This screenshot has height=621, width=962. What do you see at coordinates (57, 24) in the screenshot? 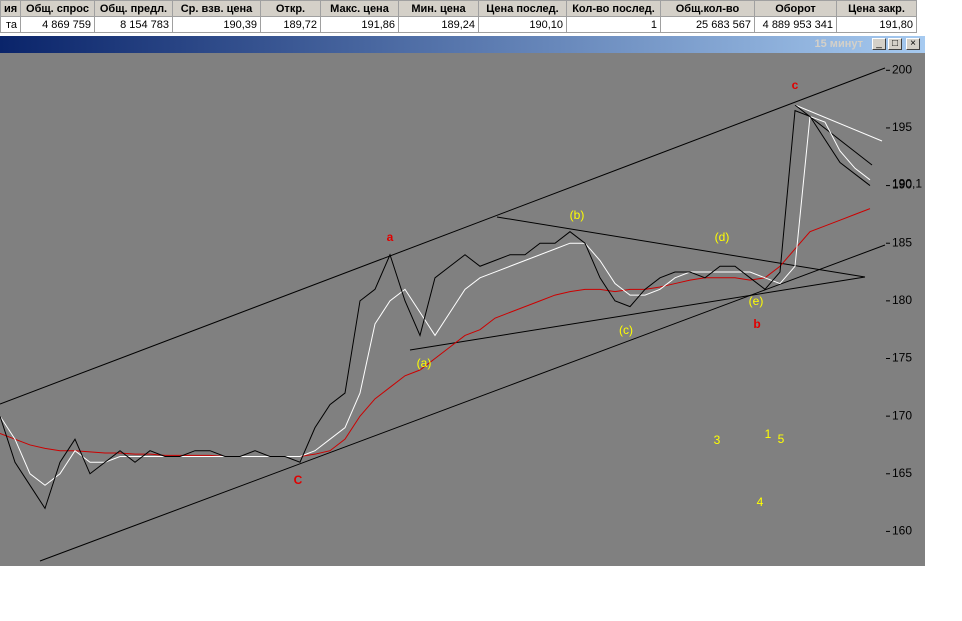
I see `table-cell: 4 869 759` at bounding box center [57, 24].